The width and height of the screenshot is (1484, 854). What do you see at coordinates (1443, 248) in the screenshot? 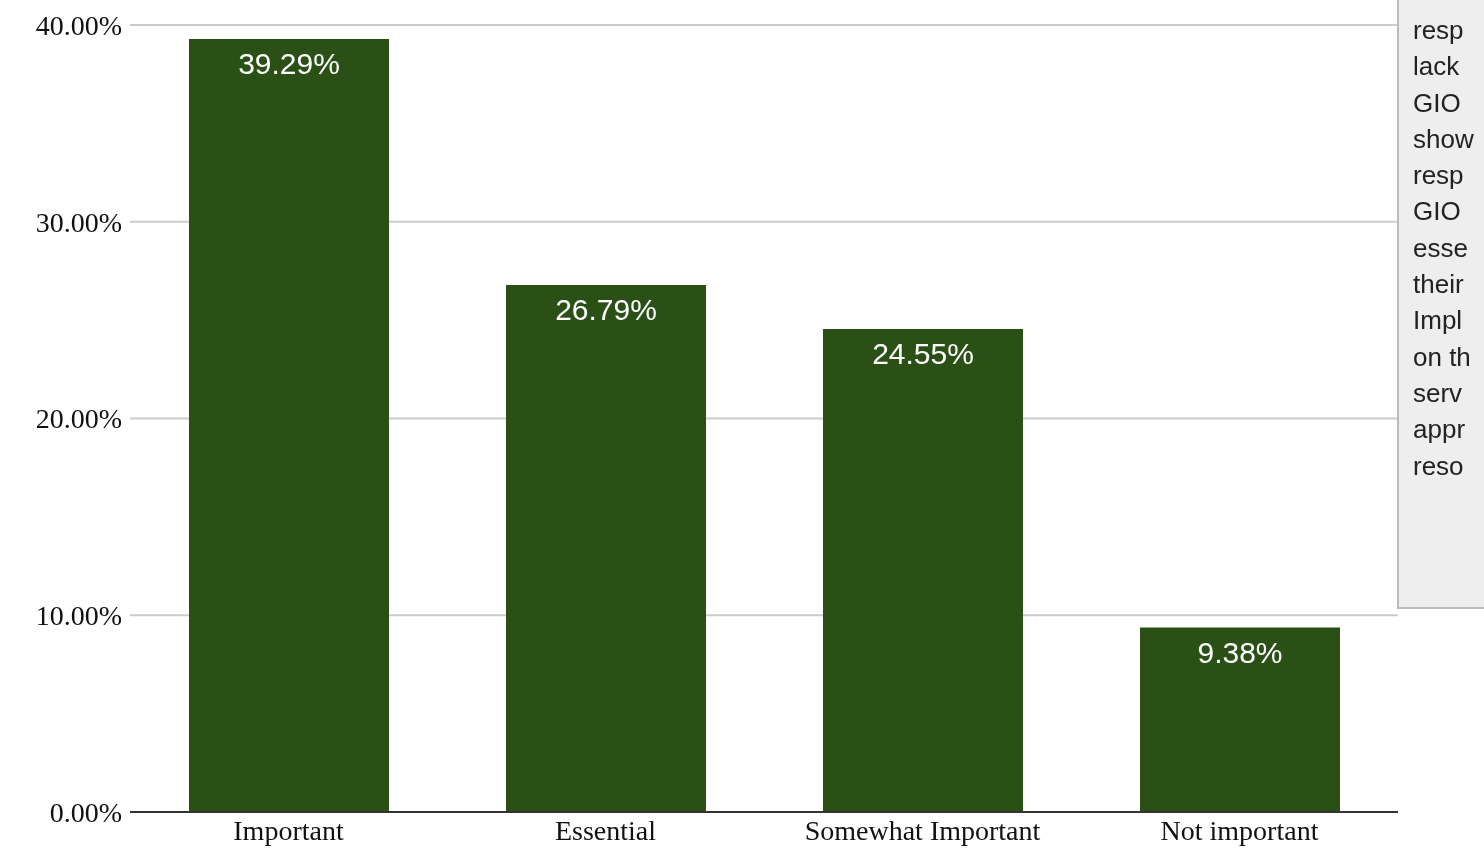
I see `text: resp lack GIO show resp GIO esse their Impl on th serv appr reso` at bounding box center [1443, 248].